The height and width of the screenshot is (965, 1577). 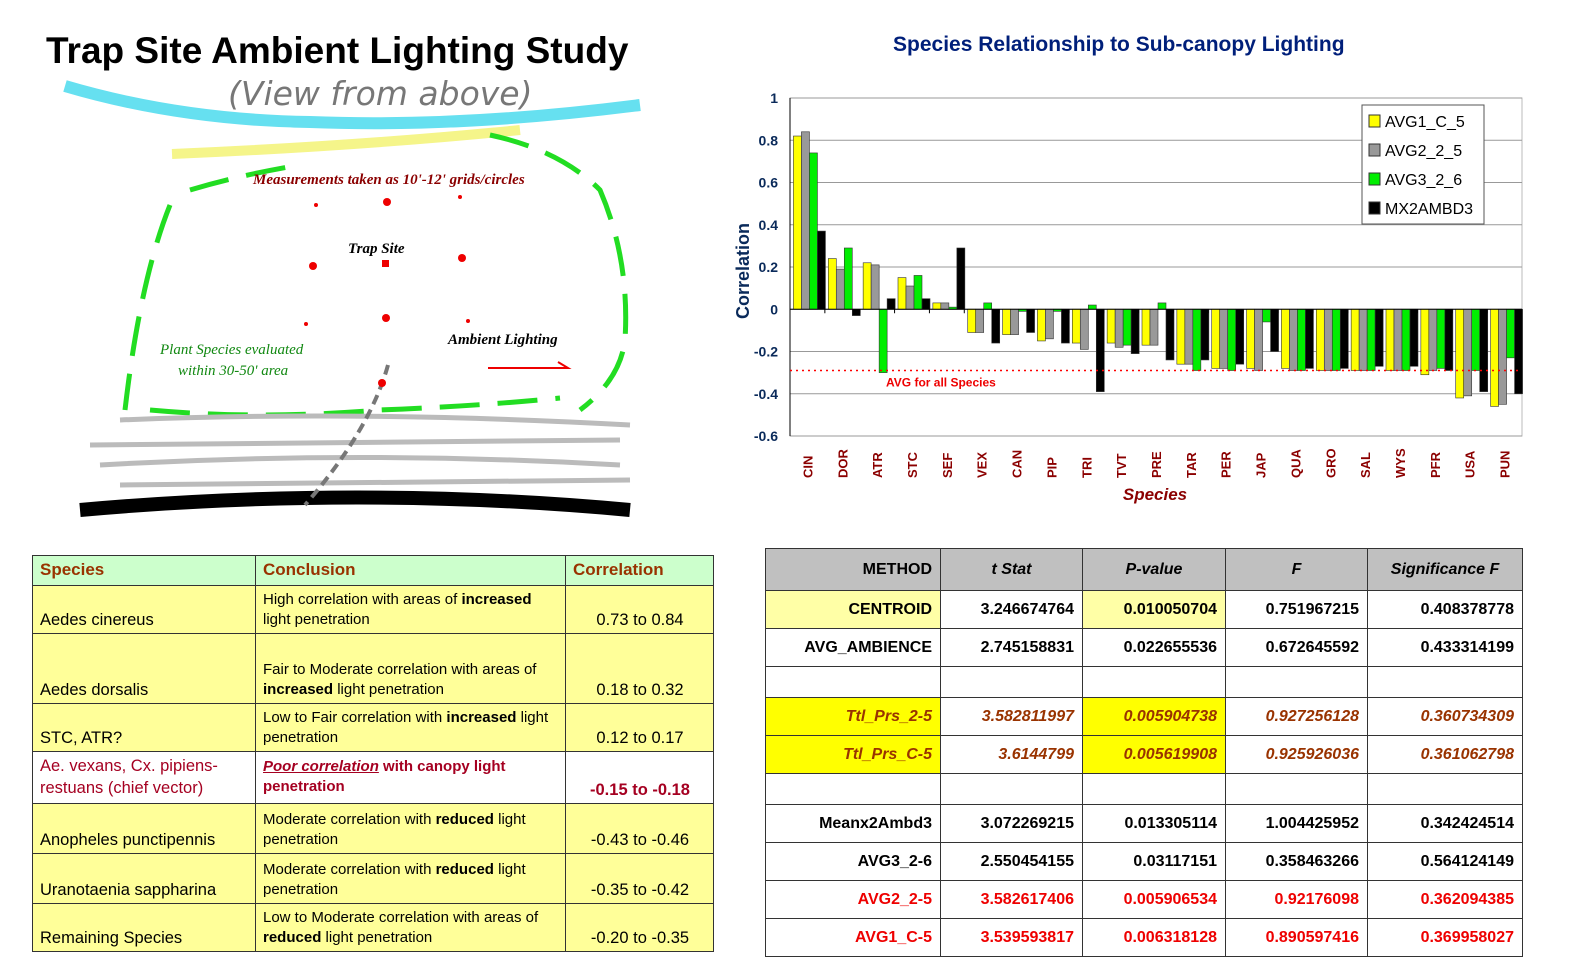 I want to click on bar-avg1-c-5-sal, so click(x=1355, y=339).